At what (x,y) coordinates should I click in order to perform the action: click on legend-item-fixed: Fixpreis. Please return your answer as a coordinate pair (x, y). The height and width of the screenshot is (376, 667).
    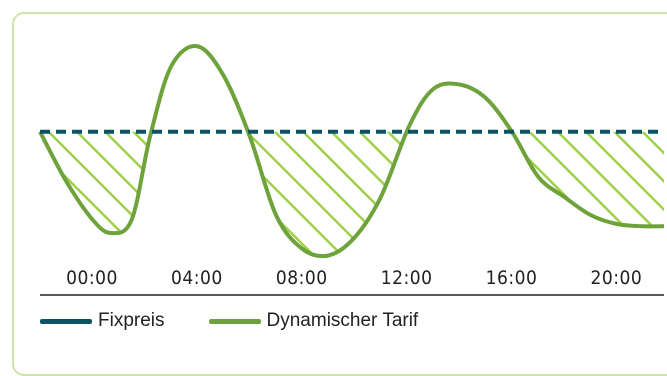
    Looking at the image, I should click on (102, 321).